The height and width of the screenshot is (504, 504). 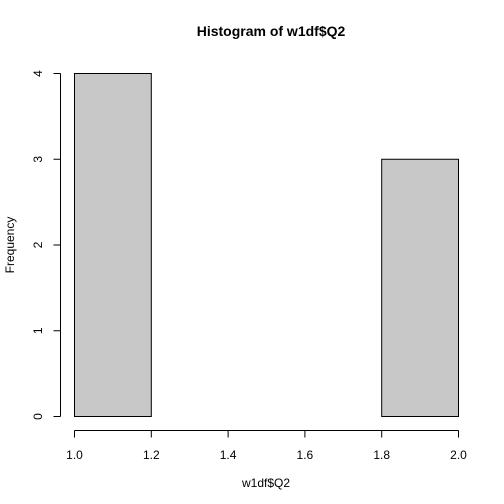 What do you see at coordinates (271, 31) in the screenshot?
I see `chart-title: Histogram of w1df$Q2` at bounding box center [271, 31].